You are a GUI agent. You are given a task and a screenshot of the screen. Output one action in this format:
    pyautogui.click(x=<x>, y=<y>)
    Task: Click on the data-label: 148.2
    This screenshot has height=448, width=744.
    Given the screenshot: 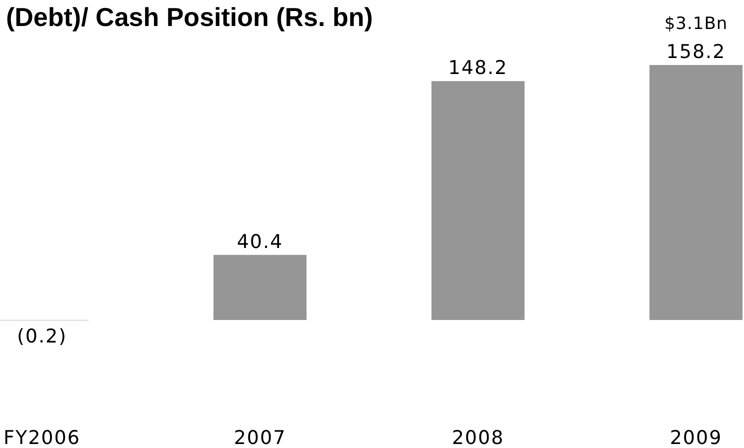 What is the action you would take?
    pyautogui.click(x=478, y=68)
    